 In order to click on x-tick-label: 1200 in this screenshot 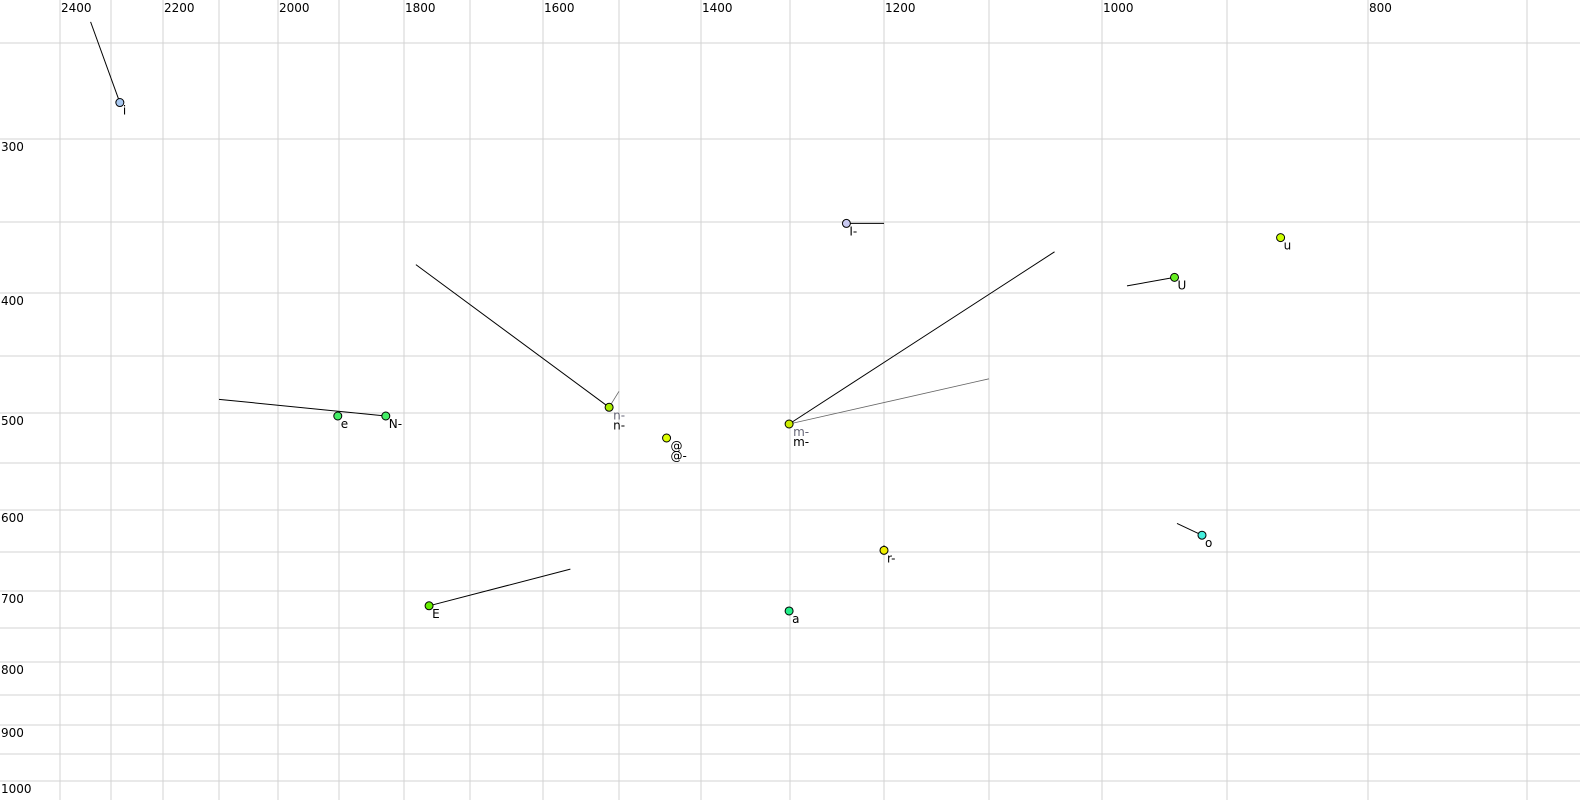, I will do `click(900, 8)`.